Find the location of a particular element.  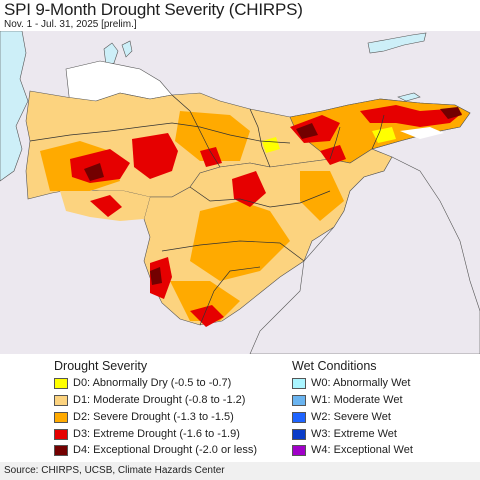

legend-label-w3: W3: Extreme Wet is located at coordinates (354, 434).